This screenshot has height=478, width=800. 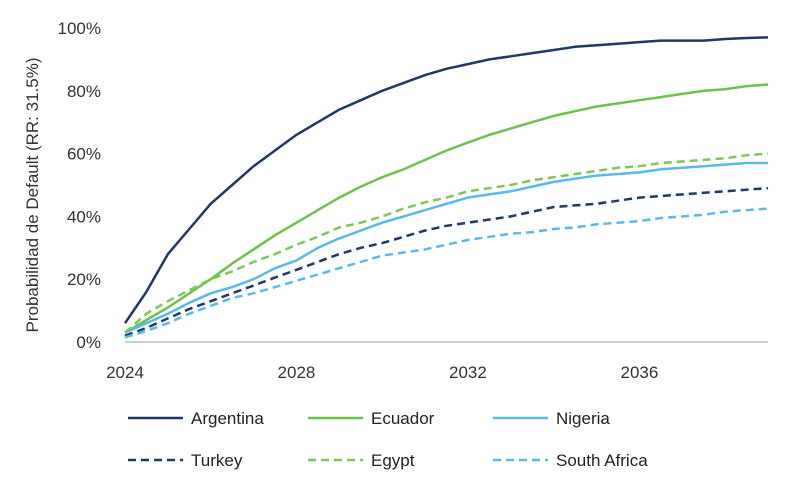 I want to click on legend-label: Nigeria, so click(x=583, y=418).